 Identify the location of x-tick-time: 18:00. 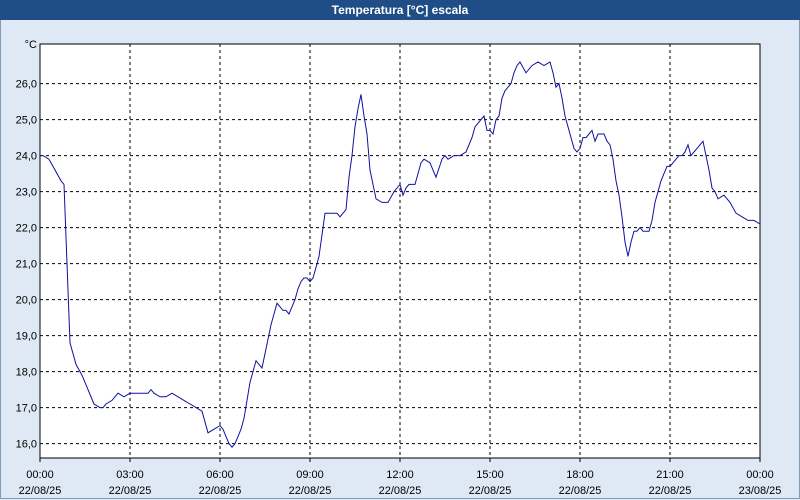
(580, 475).